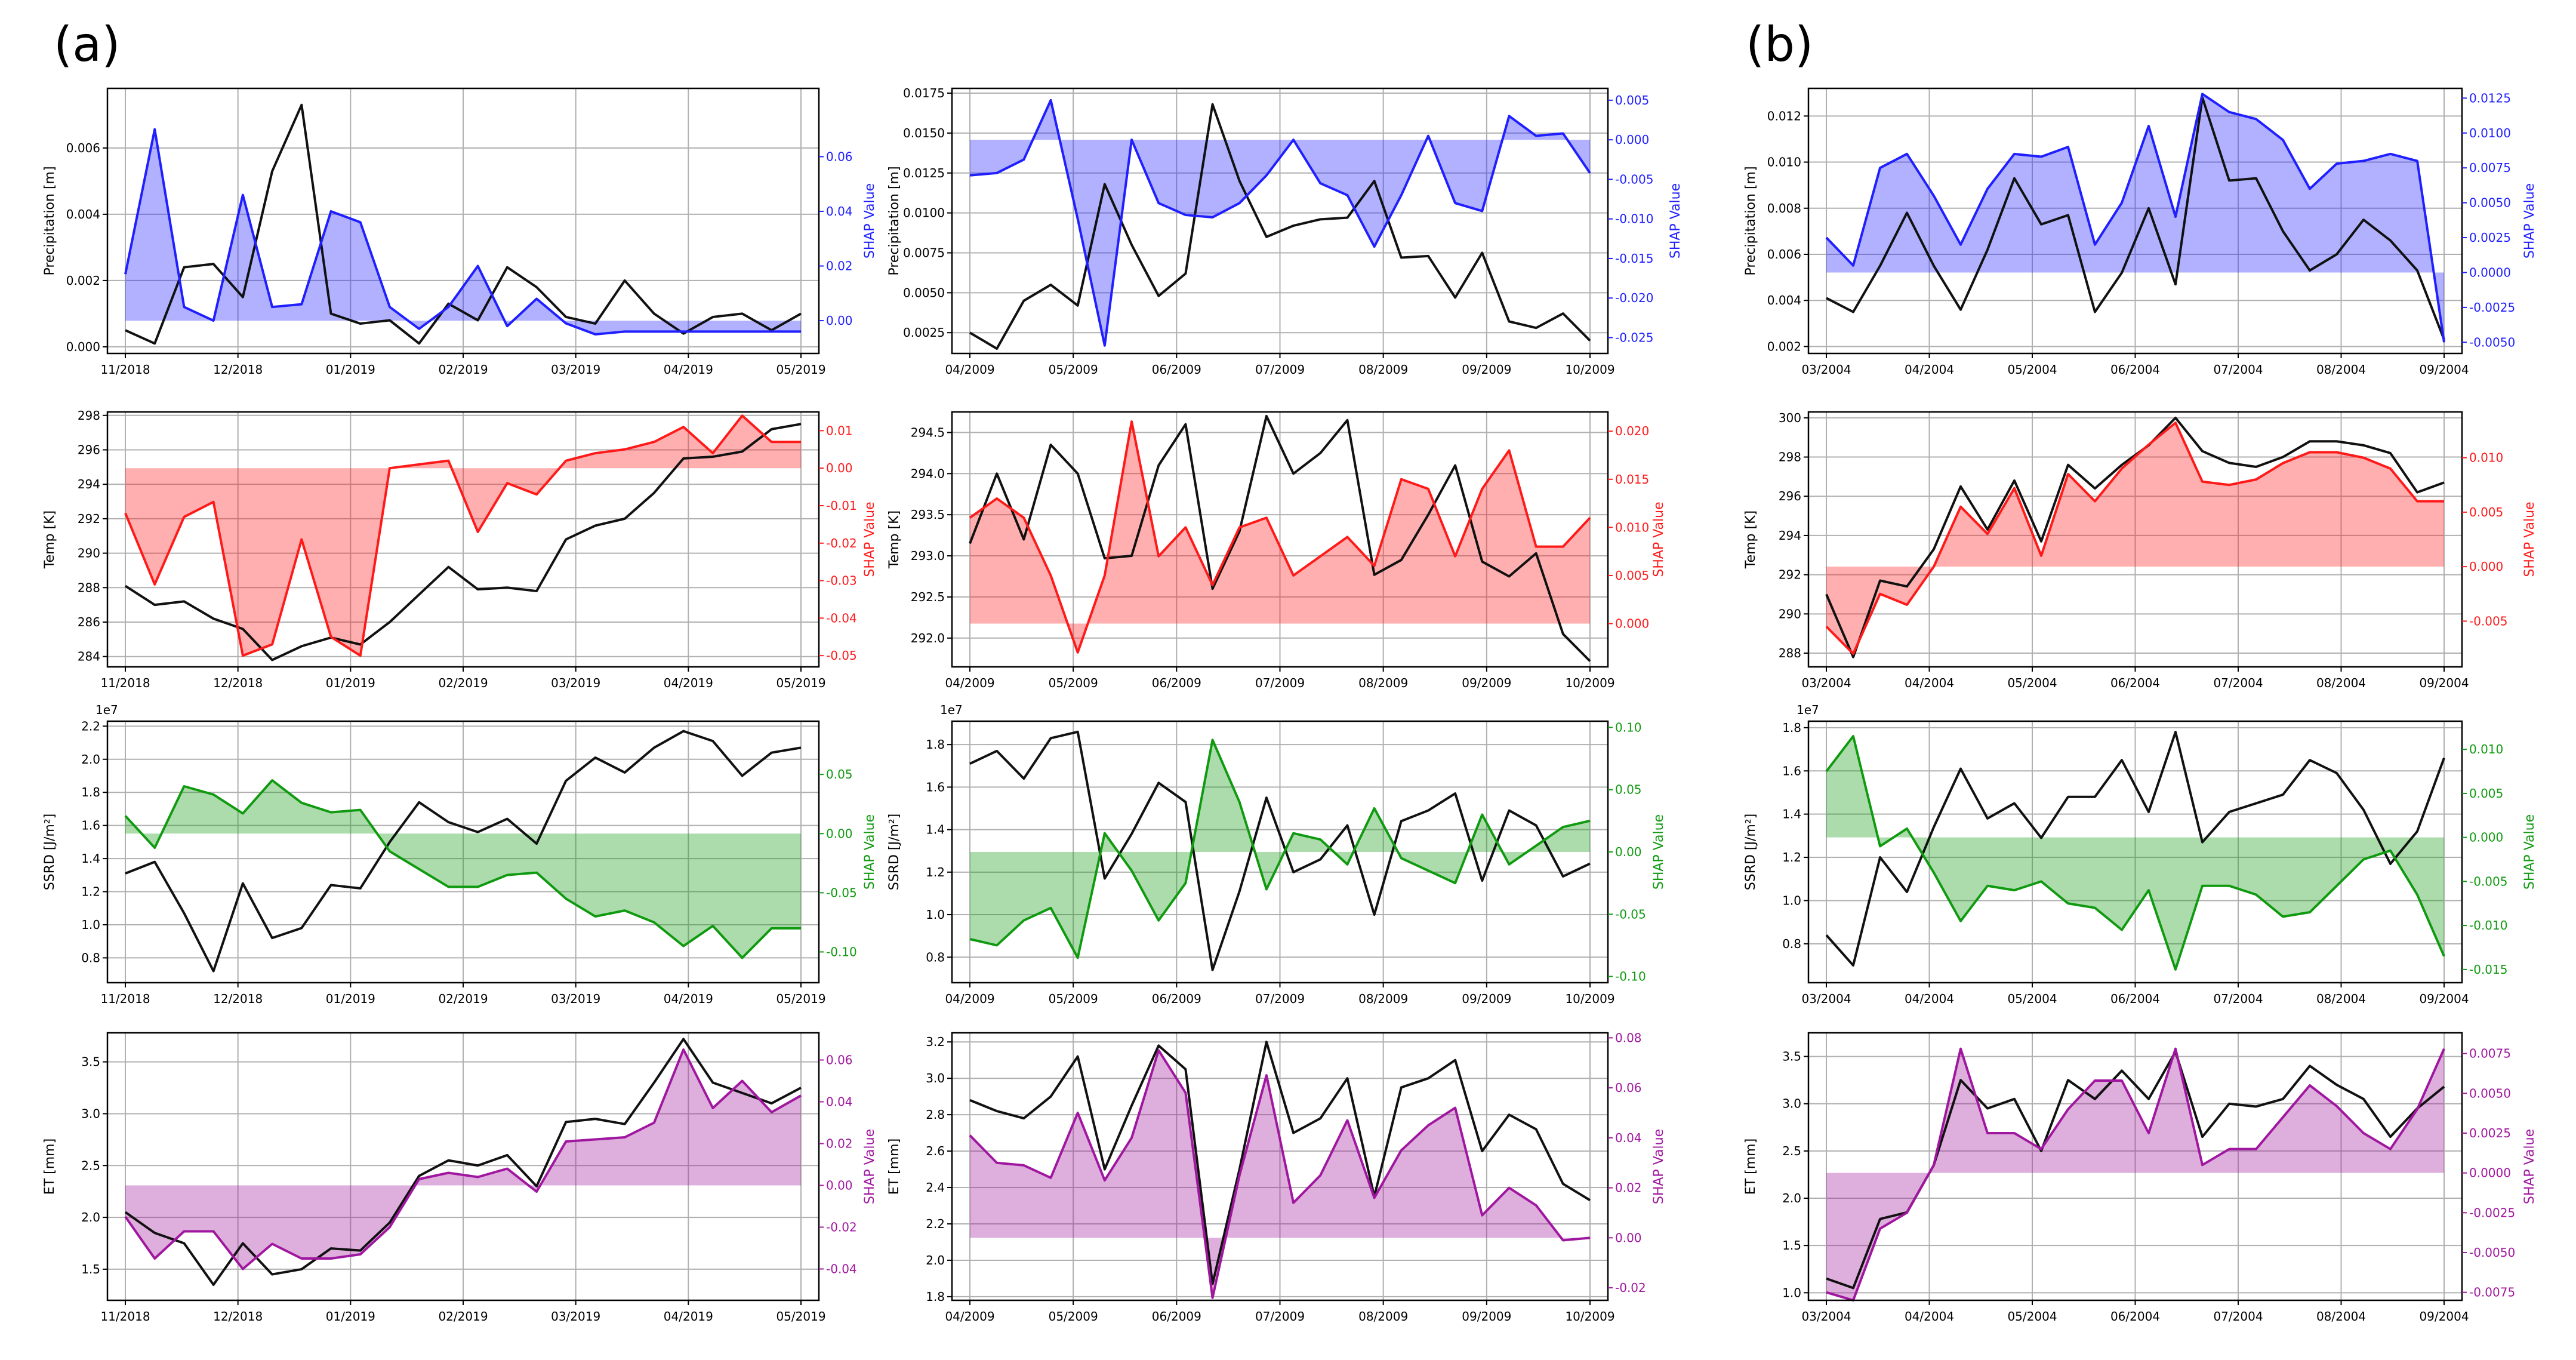 This screenshot has width=2576, height=1360. What do you see at coordinates (928, 432) in the screenshot?
I see `y-tick-label: 294.5` at bounding box center [928, 432].